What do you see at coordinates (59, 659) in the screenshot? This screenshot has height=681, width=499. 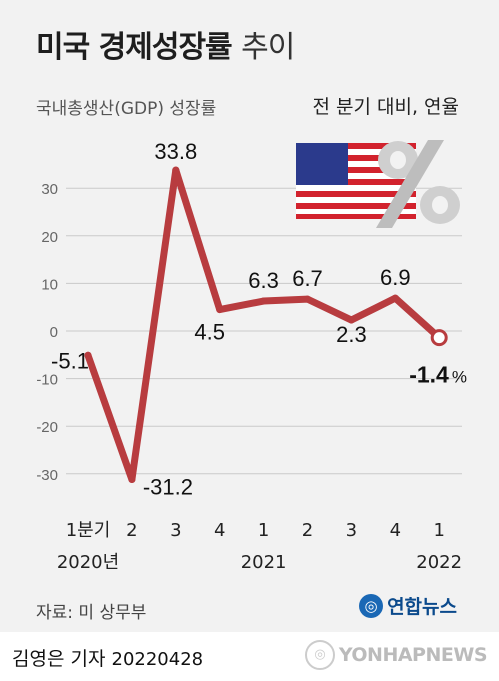 I see `reporter-name: 김영은 기자` at bounding box center [59, 659].